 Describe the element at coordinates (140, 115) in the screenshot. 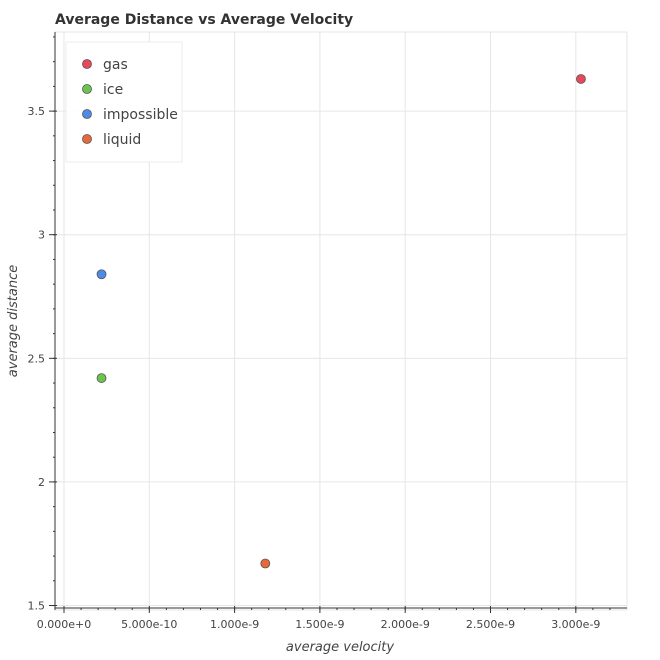

I see `legend-label-impossible: impossible` at that location.